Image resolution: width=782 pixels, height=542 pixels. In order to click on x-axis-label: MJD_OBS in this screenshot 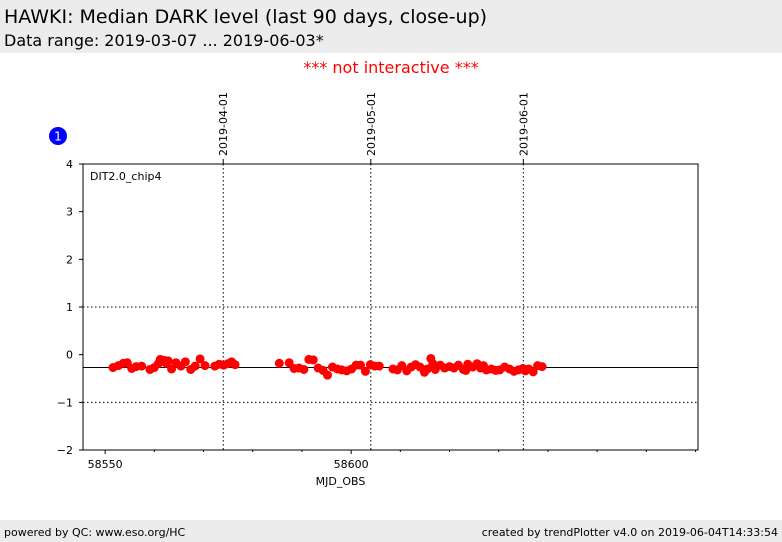, I will do `click(341, 481)`.